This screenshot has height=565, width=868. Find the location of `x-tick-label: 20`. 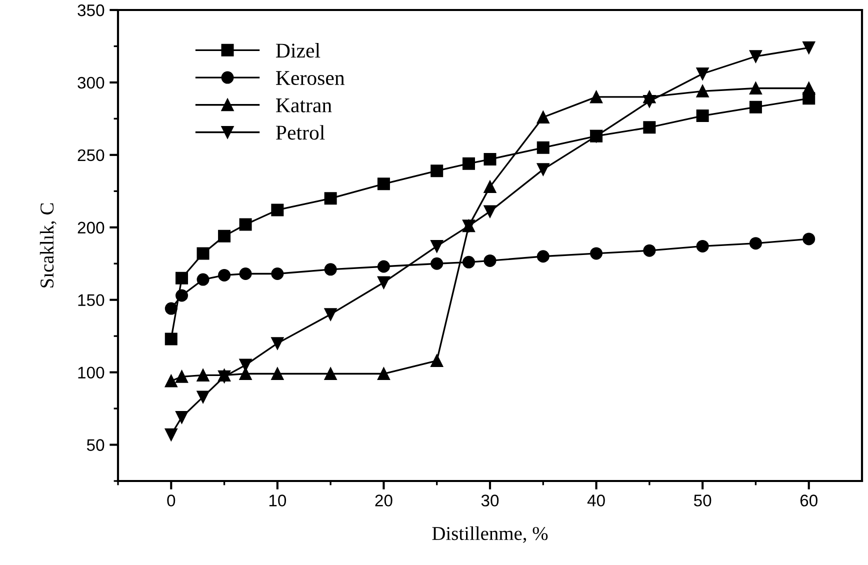

x-tick-label: 20 is located at coordinates (383, 500).